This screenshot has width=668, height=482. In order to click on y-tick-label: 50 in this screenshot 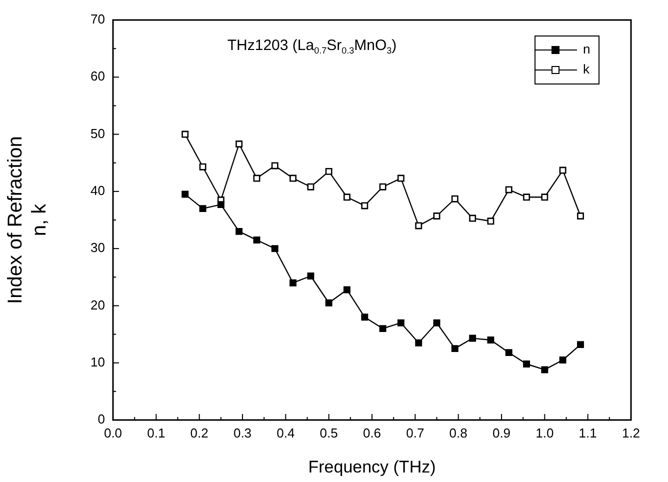, I will do `click(97, 133)`.